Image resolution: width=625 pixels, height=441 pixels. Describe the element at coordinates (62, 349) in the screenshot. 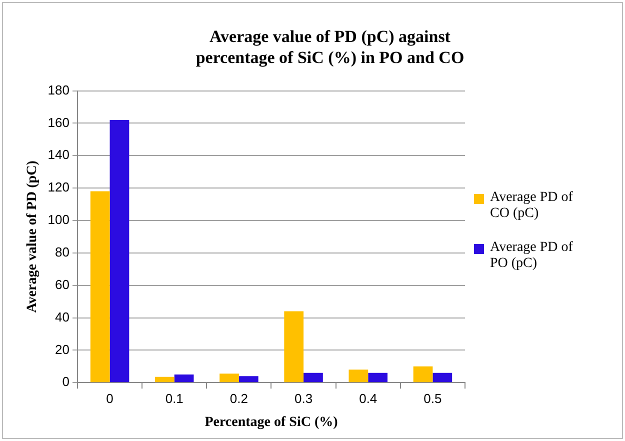

I see `y-tick-label: 20` at that location.